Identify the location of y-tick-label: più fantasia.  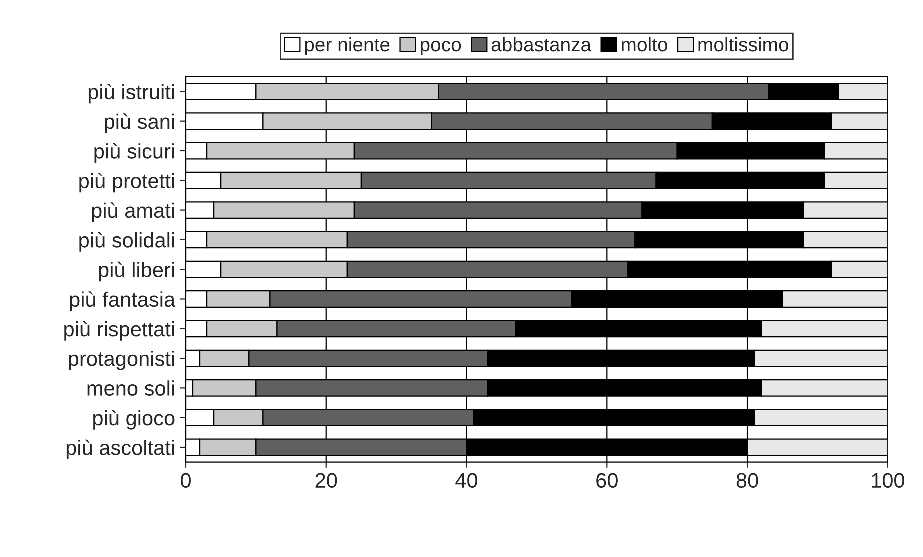
(123, 302).